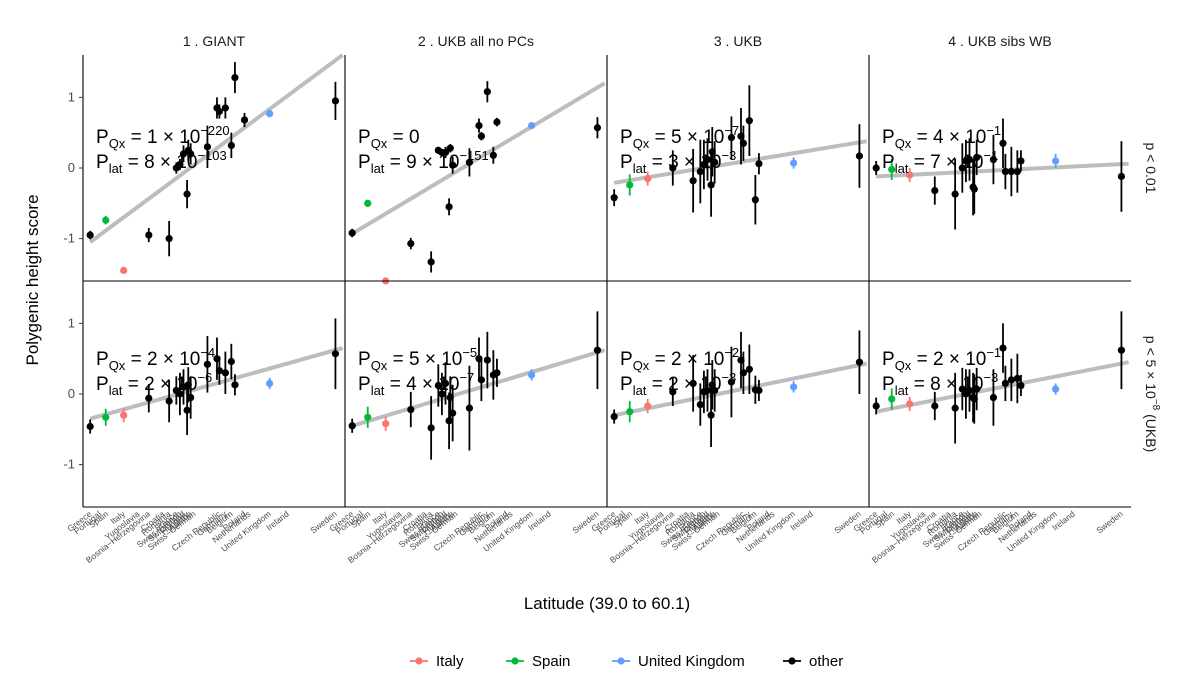  Describe the element at coordinates (416, 384) in the screenshot. I see `p-lat-annotation: Plat = 4 × 10−7` at that location.